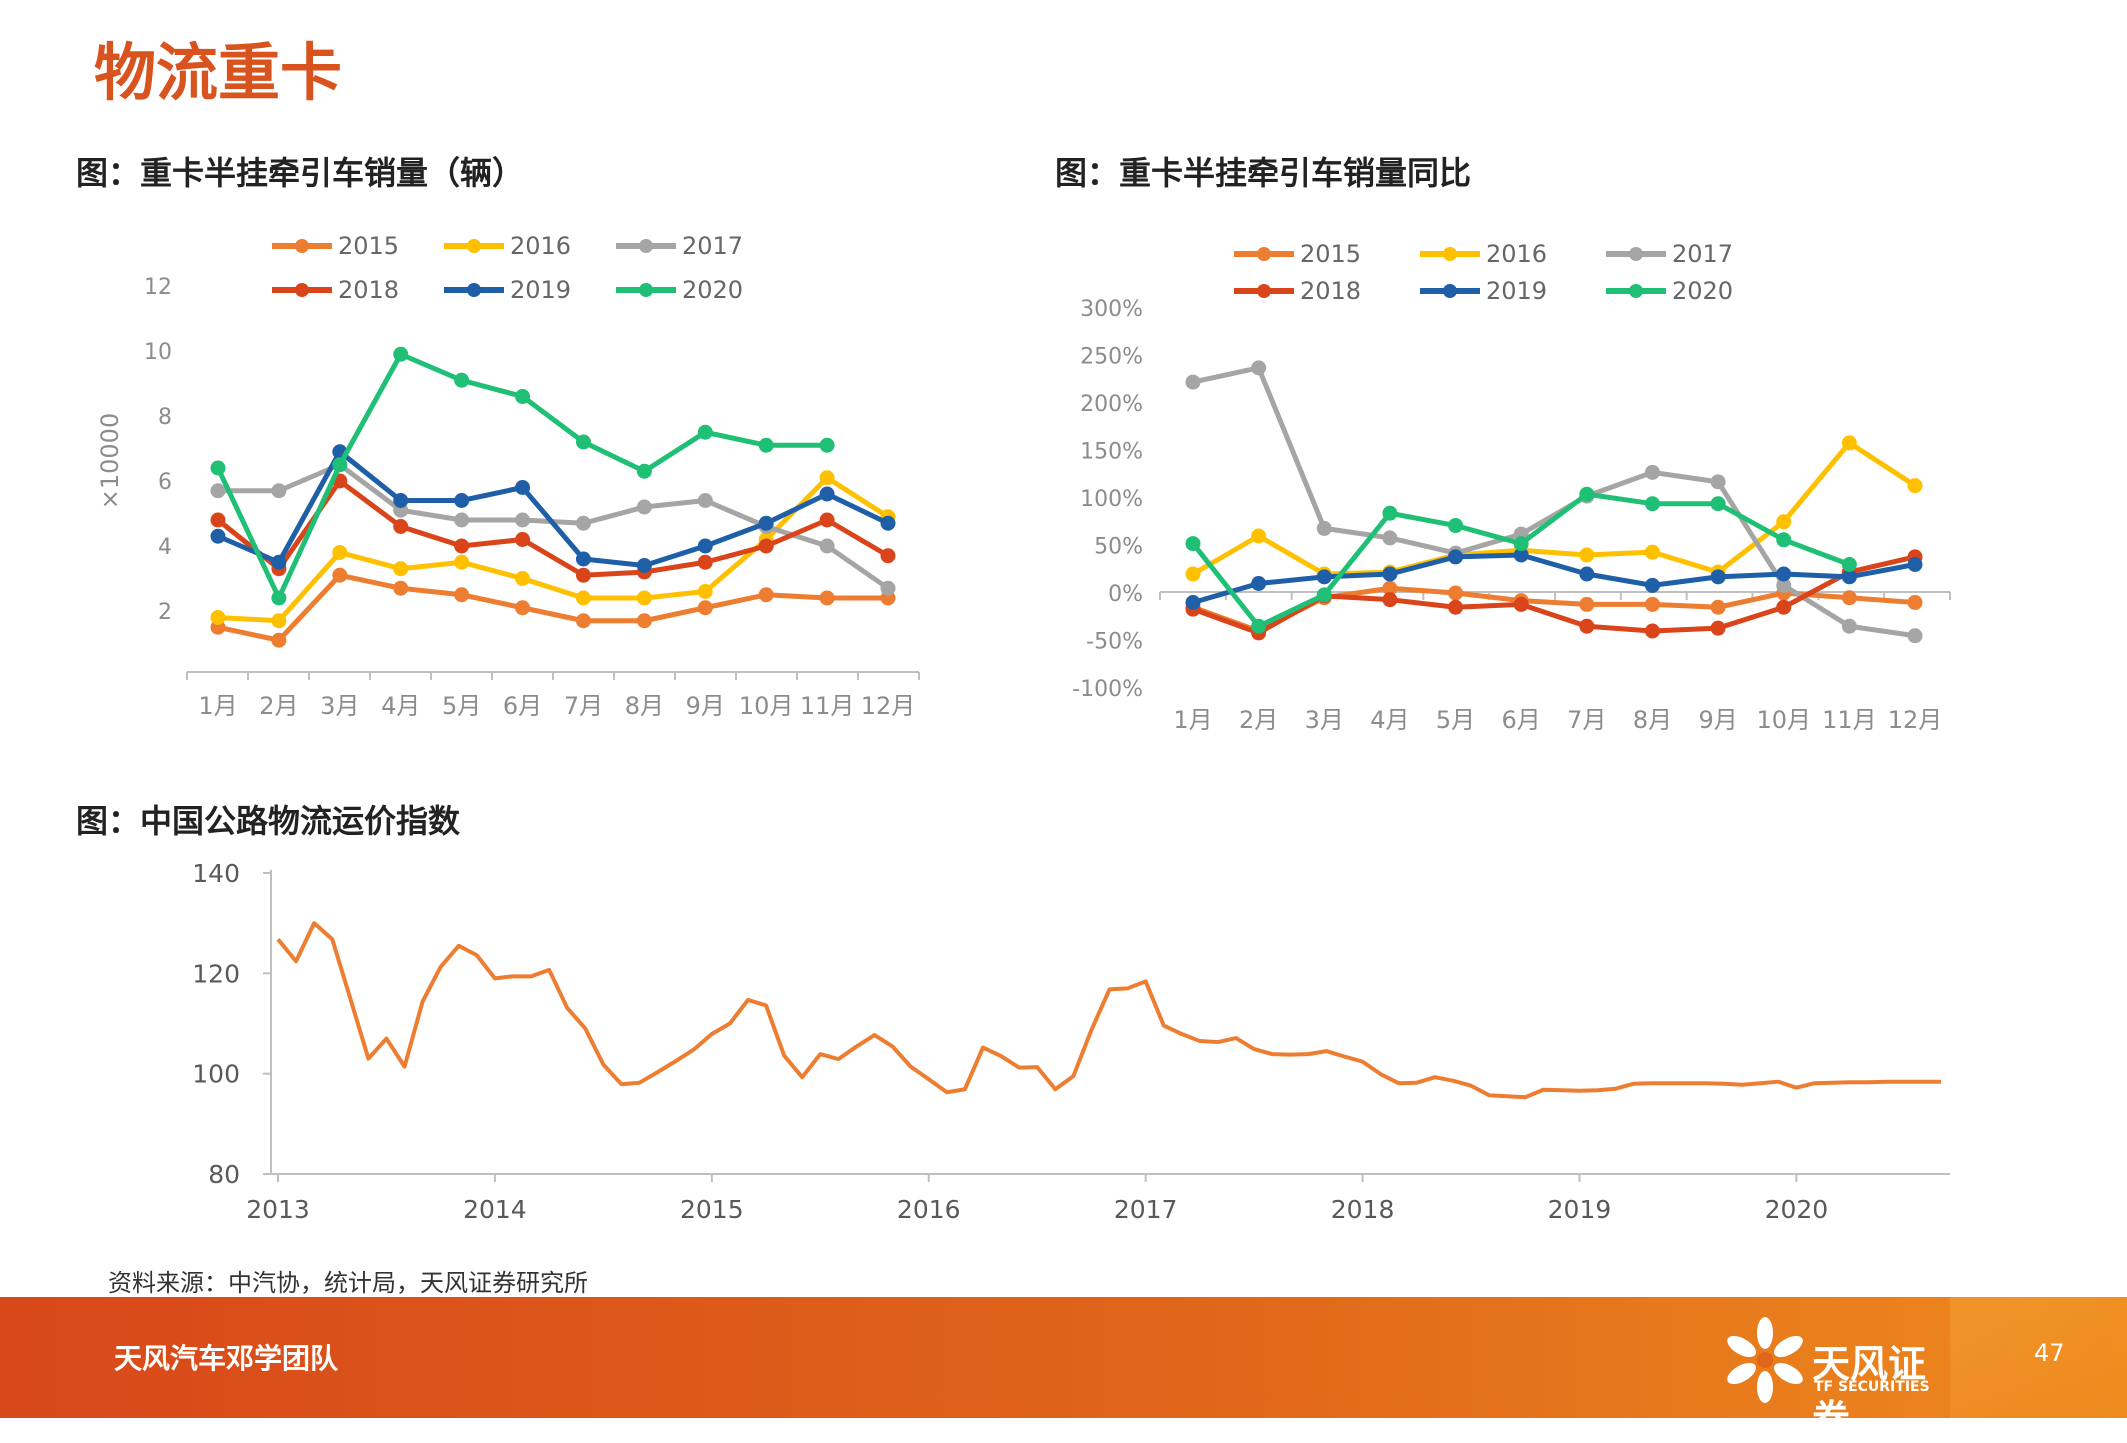 This screenshot has width=2127, height=1443. Describe the element at coordinates (552, 607) in the screenshot. I see `chart1-series-2015-line` at that location.